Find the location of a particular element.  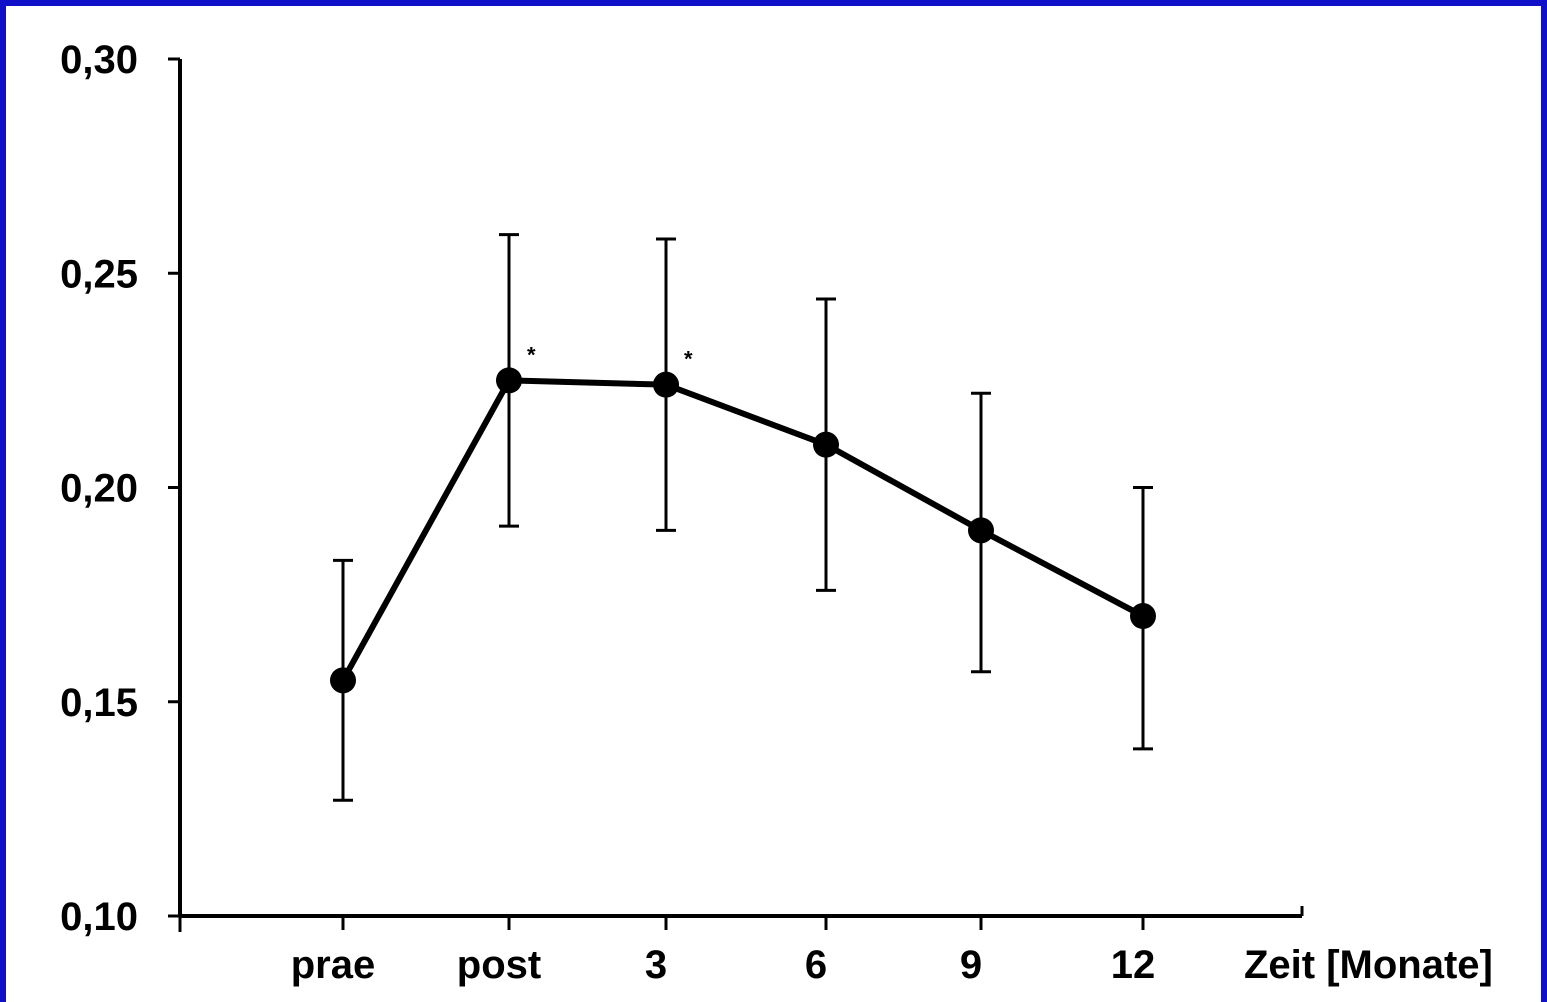

x-tick-label: 3 is located at coordinates (656, 965).